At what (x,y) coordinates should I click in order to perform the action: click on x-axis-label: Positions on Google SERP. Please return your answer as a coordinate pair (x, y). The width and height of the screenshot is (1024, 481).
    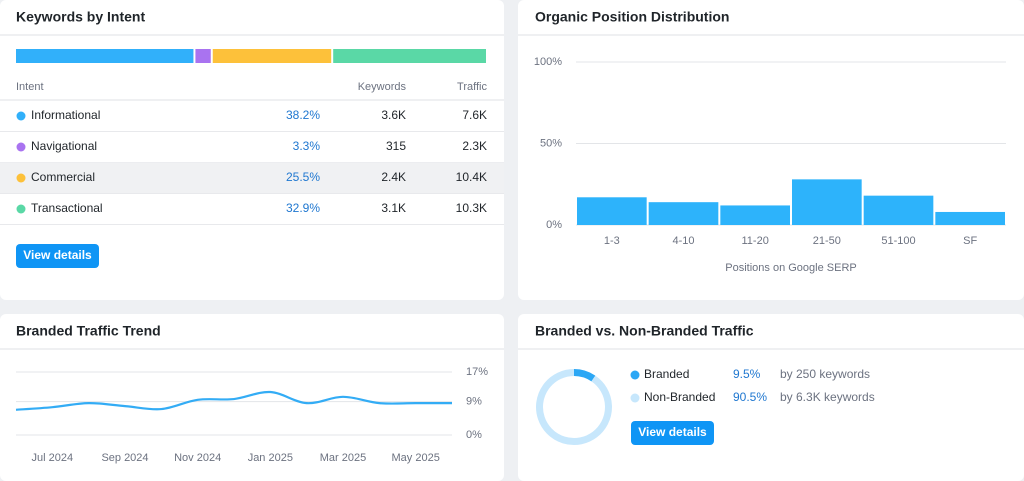
    Looking at the image, I should click on (790, 268).